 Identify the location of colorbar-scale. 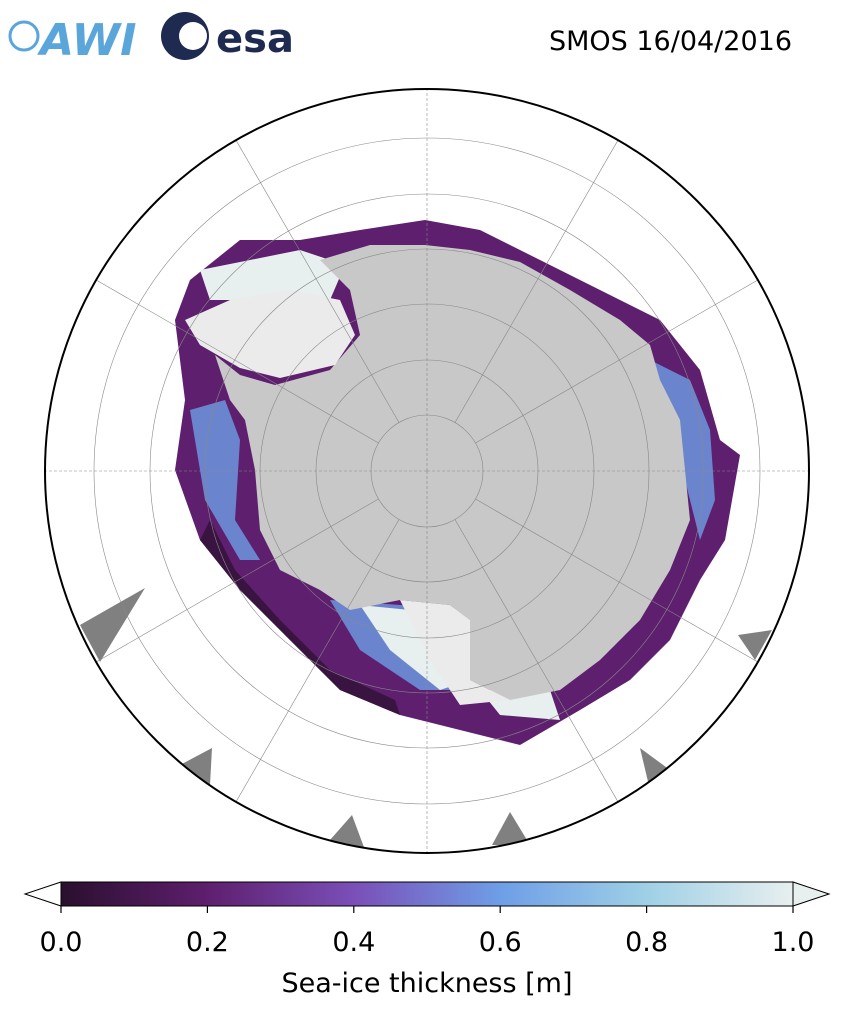
(427, 894).